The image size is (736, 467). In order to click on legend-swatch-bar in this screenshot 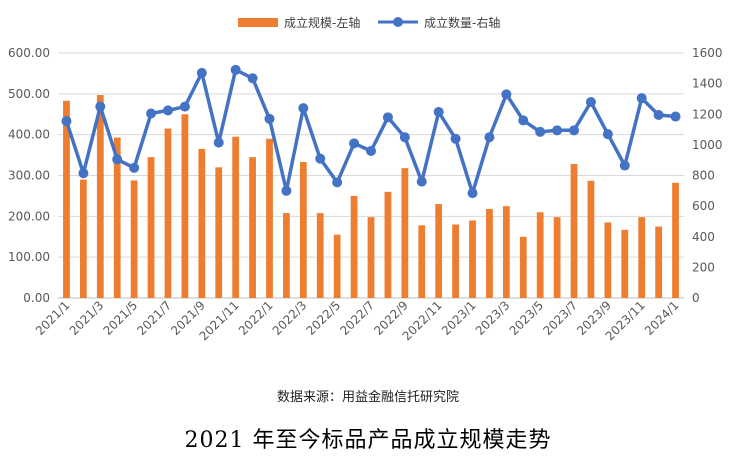, I will do `click(258, 22)`.